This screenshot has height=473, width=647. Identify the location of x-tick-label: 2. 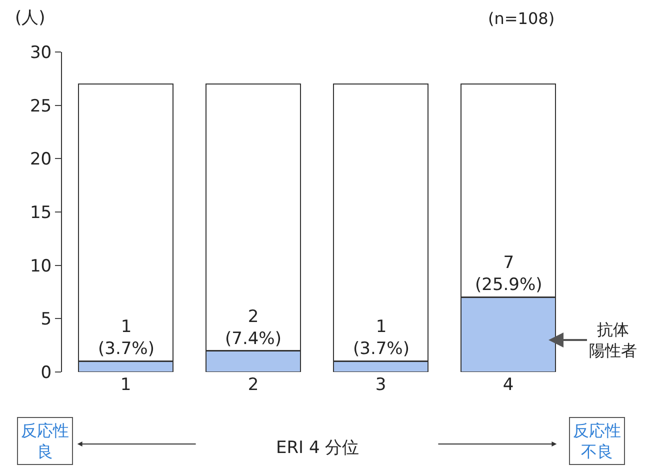
(253, 385).